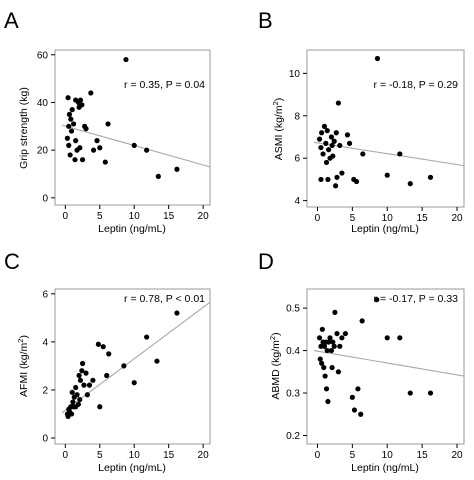  I want to click on panel-letter: C, so click(12, 261).